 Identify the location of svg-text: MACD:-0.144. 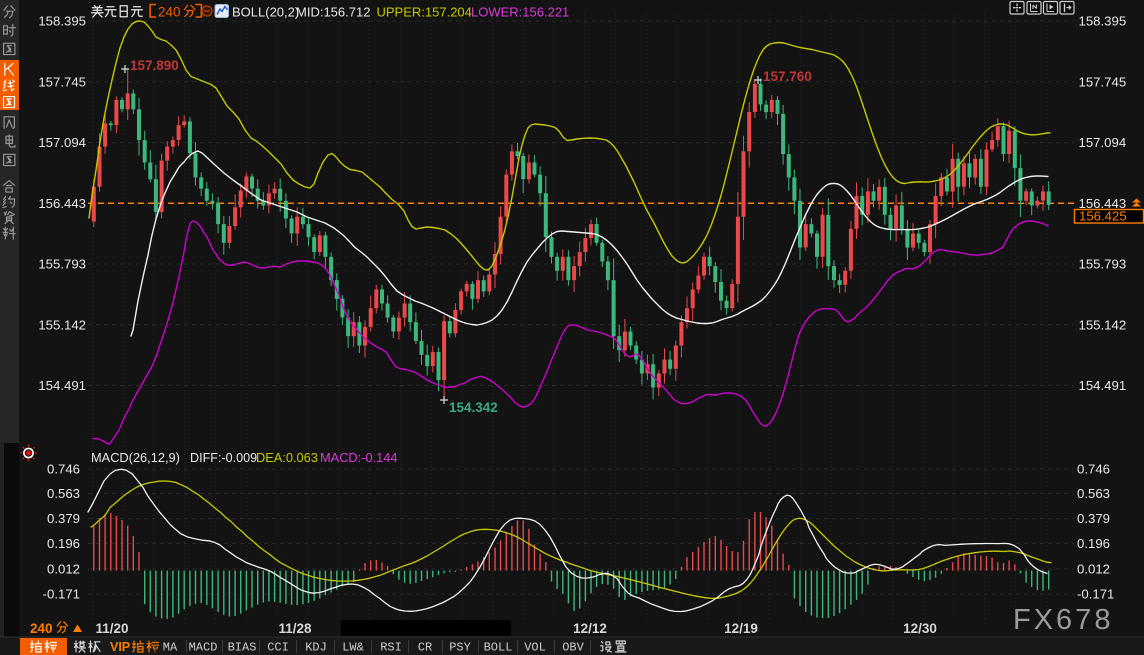
(359, 457).